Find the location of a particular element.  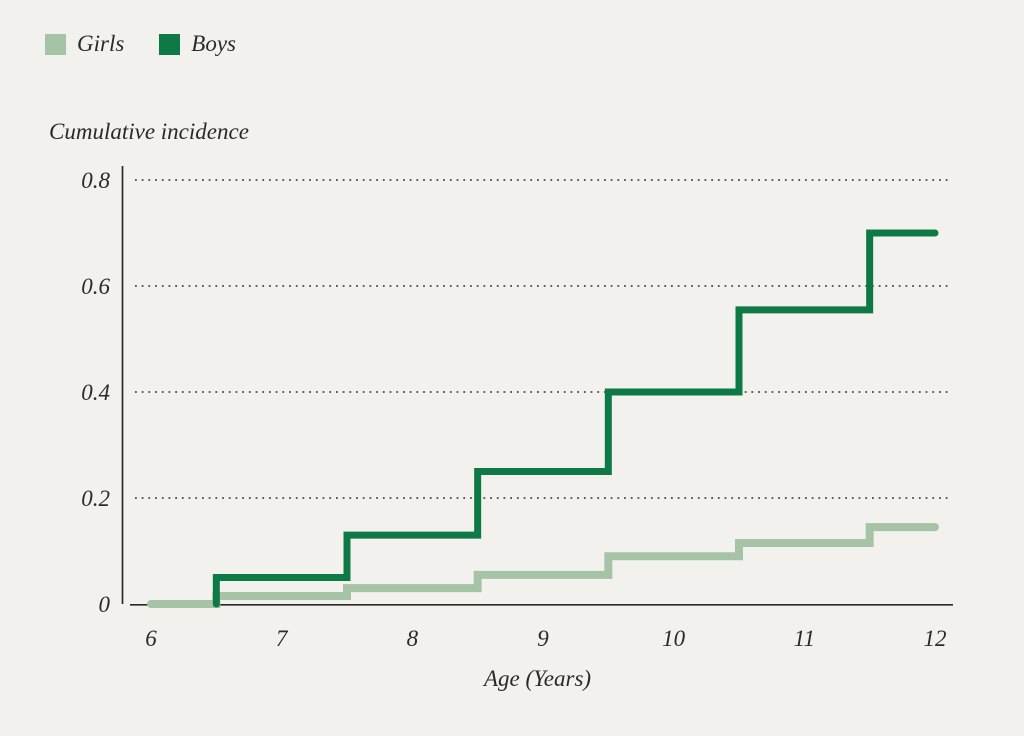

legend-label-boys: Boys is located at coordinates (214, 43).